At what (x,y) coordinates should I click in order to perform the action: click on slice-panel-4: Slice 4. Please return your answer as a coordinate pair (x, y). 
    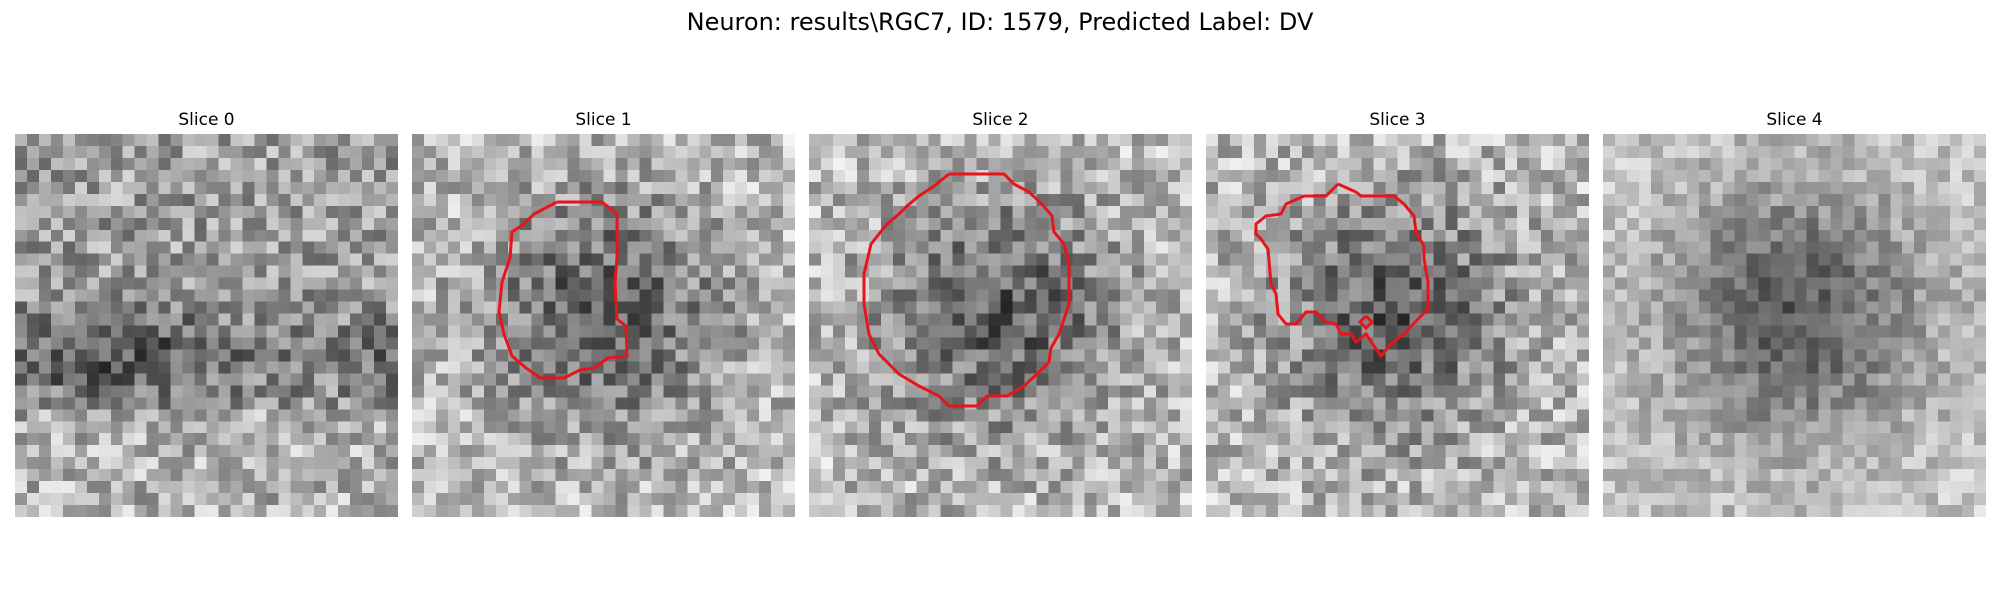
    Looking at the image, I should click on (1794, 312).